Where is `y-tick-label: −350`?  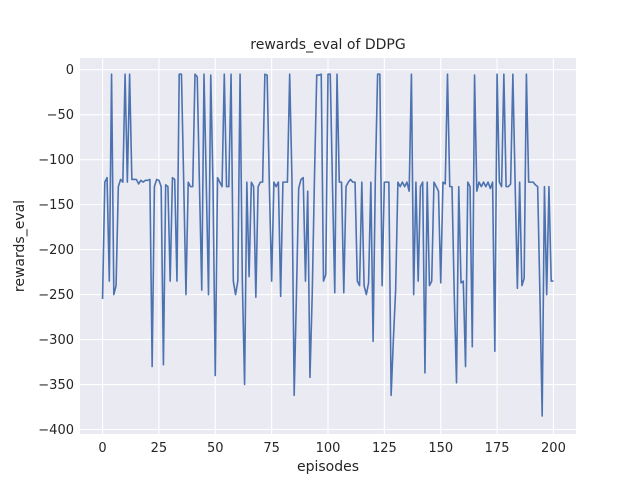 y-tick-label: −350 is located at coordinates (56, 385).